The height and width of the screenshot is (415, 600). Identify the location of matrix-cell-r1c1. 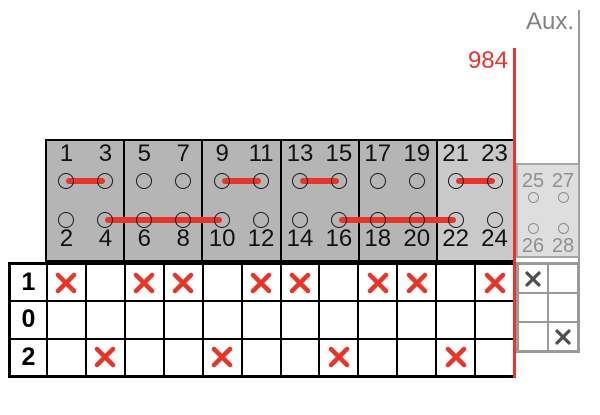
(66, 283).